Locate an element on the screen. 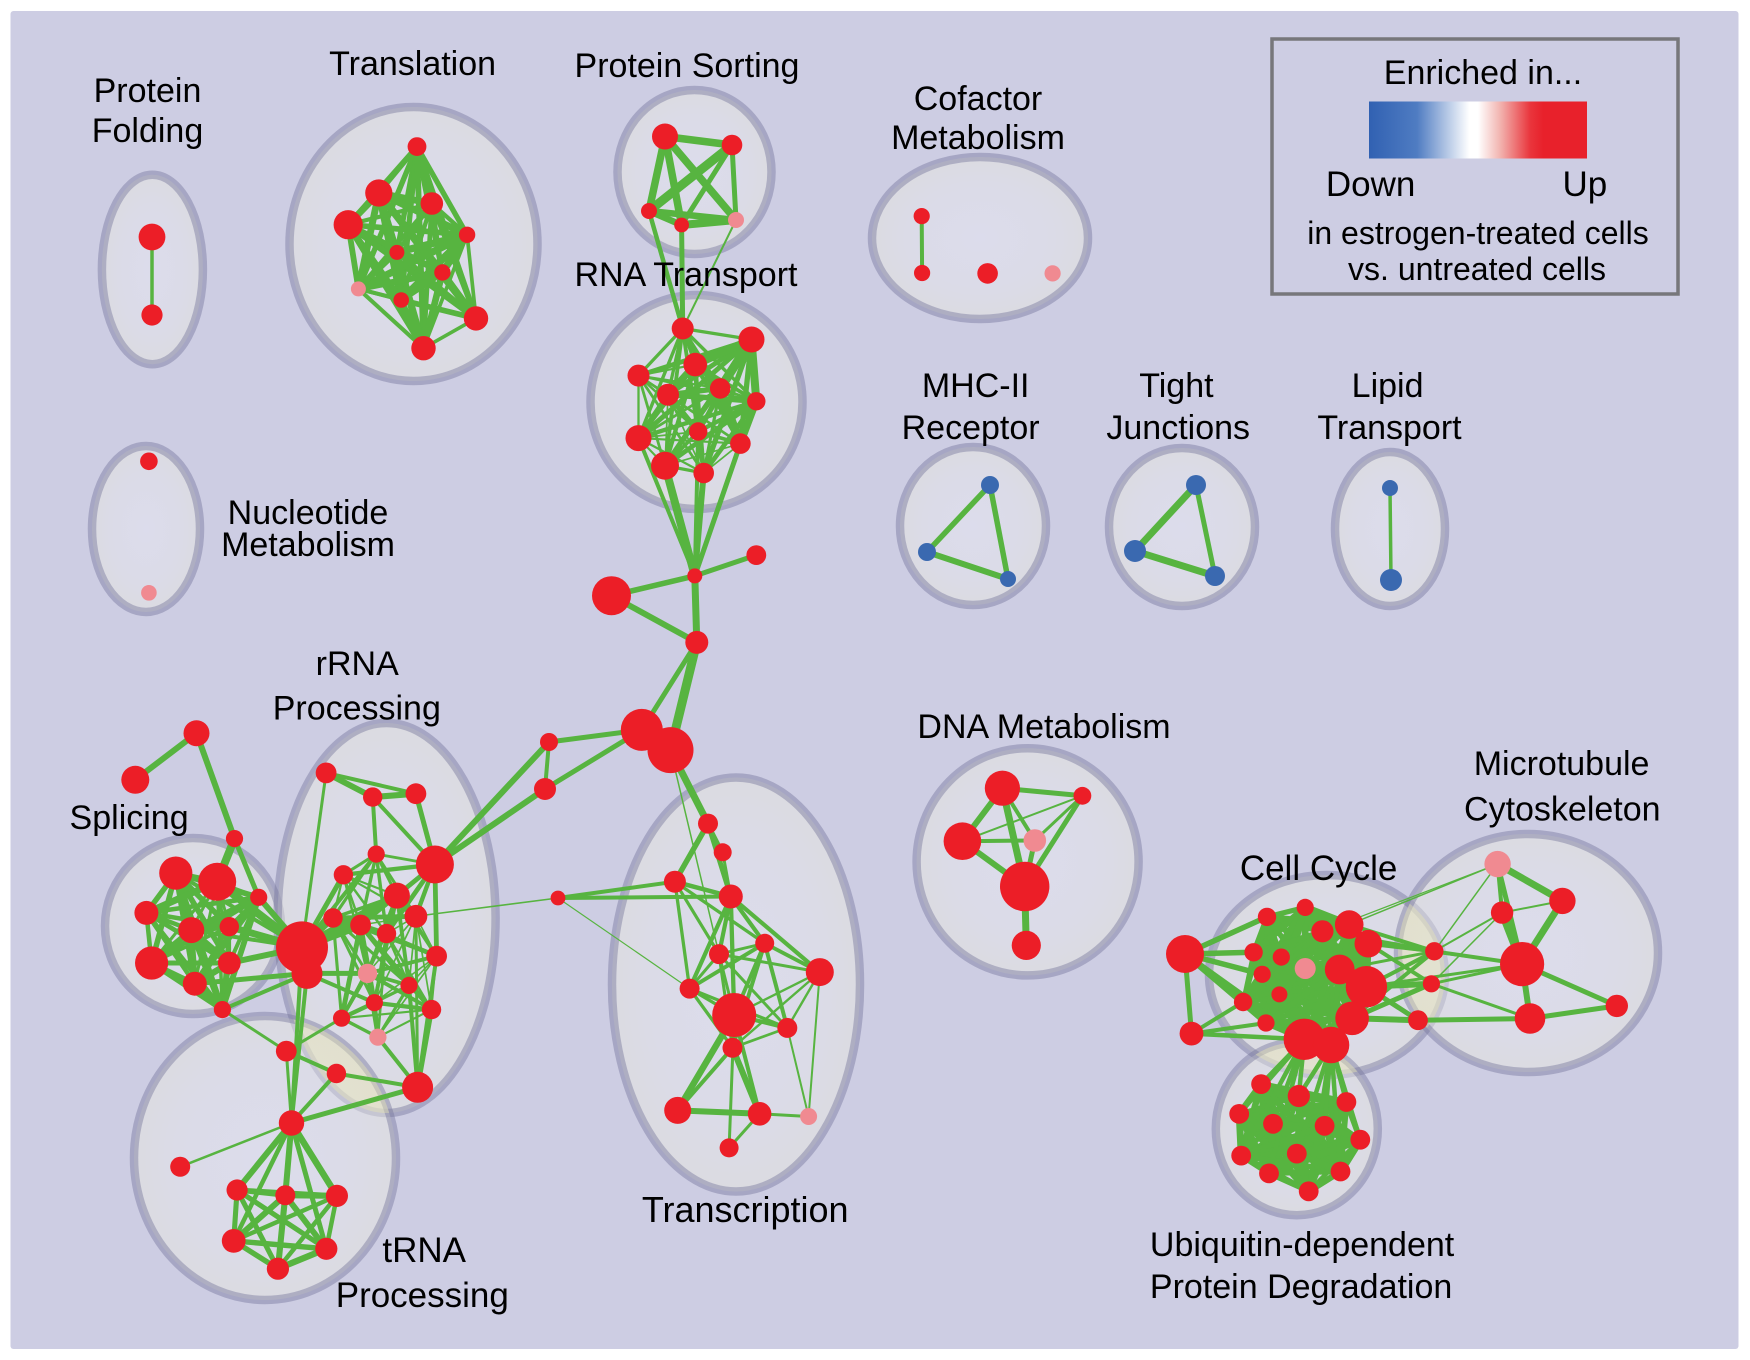 This screenshot has height=1360, width=1750. svg-text: Cell Cycle is located at coordinates (1319, 868).